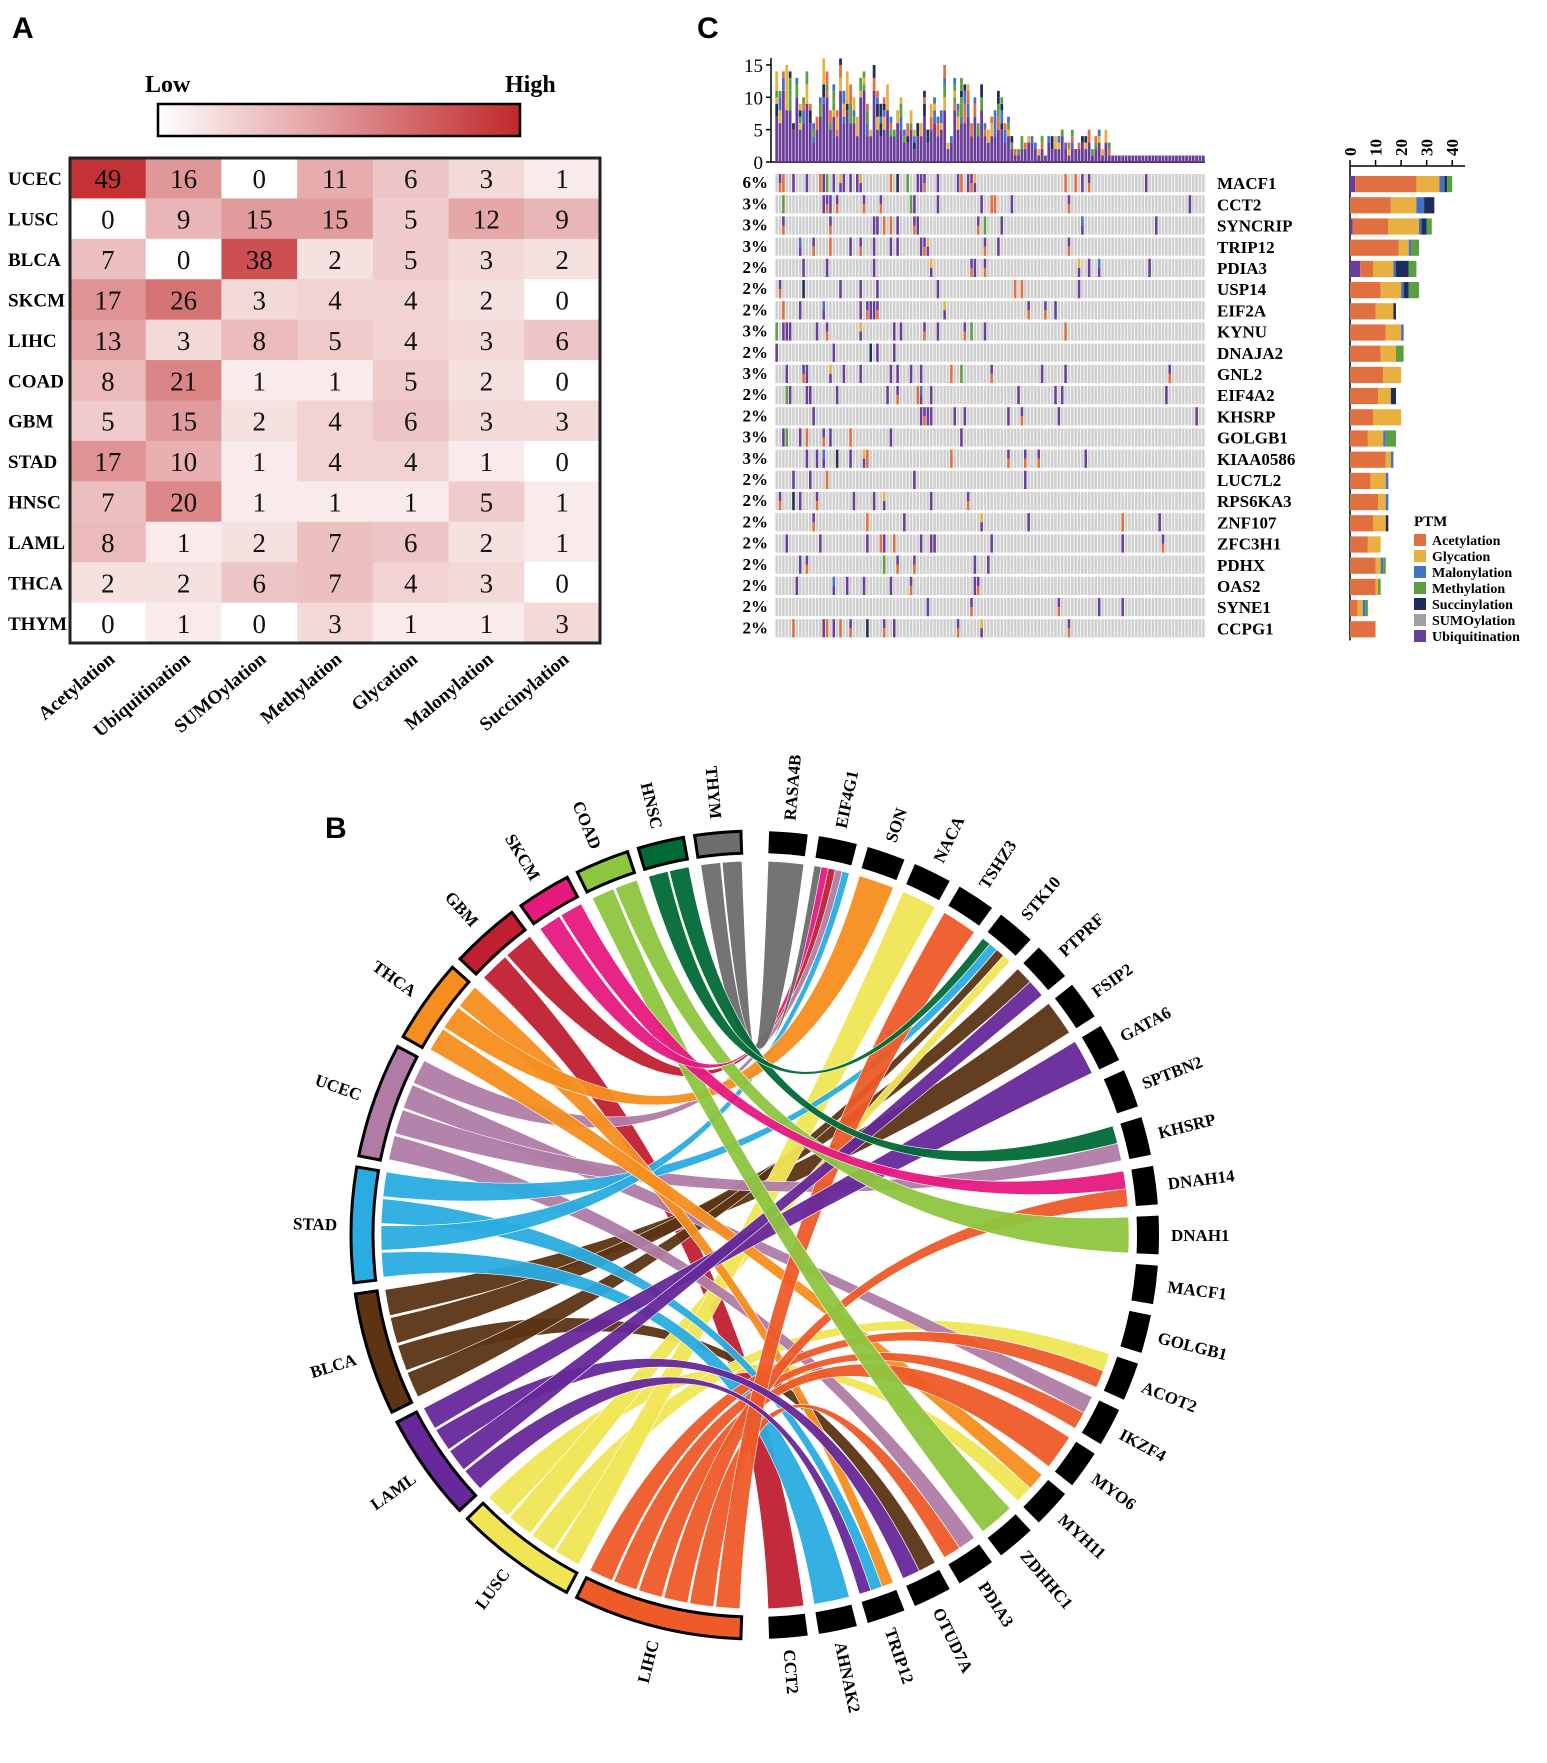  Describe the element at coordinates (1100, 1047) in the screenshot. I see `gene-sector` at that location.